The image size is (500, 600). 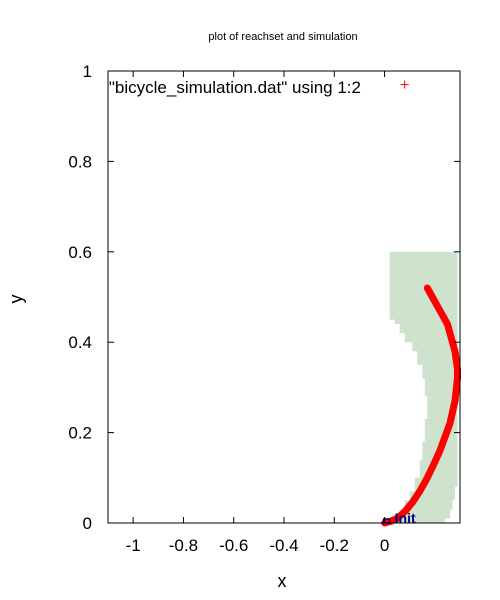 I want to click on y-tick-label: 0, so click(x=87, y=523).